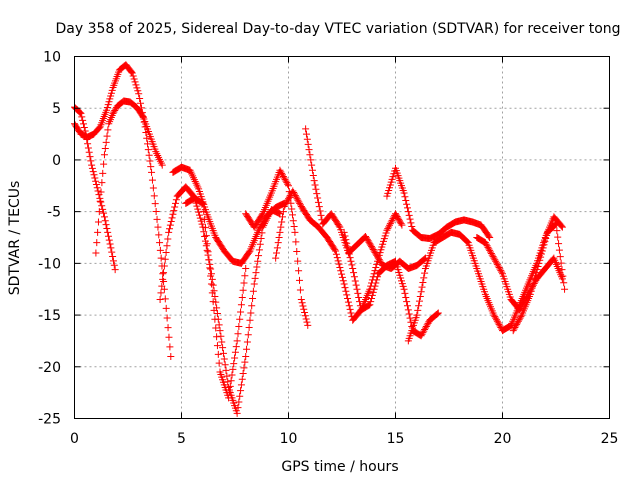 This screenshot has height=480, width=640. Describe the element at coordinates (365, 199) in the screenshot. I see `series-prn-i` at that location.